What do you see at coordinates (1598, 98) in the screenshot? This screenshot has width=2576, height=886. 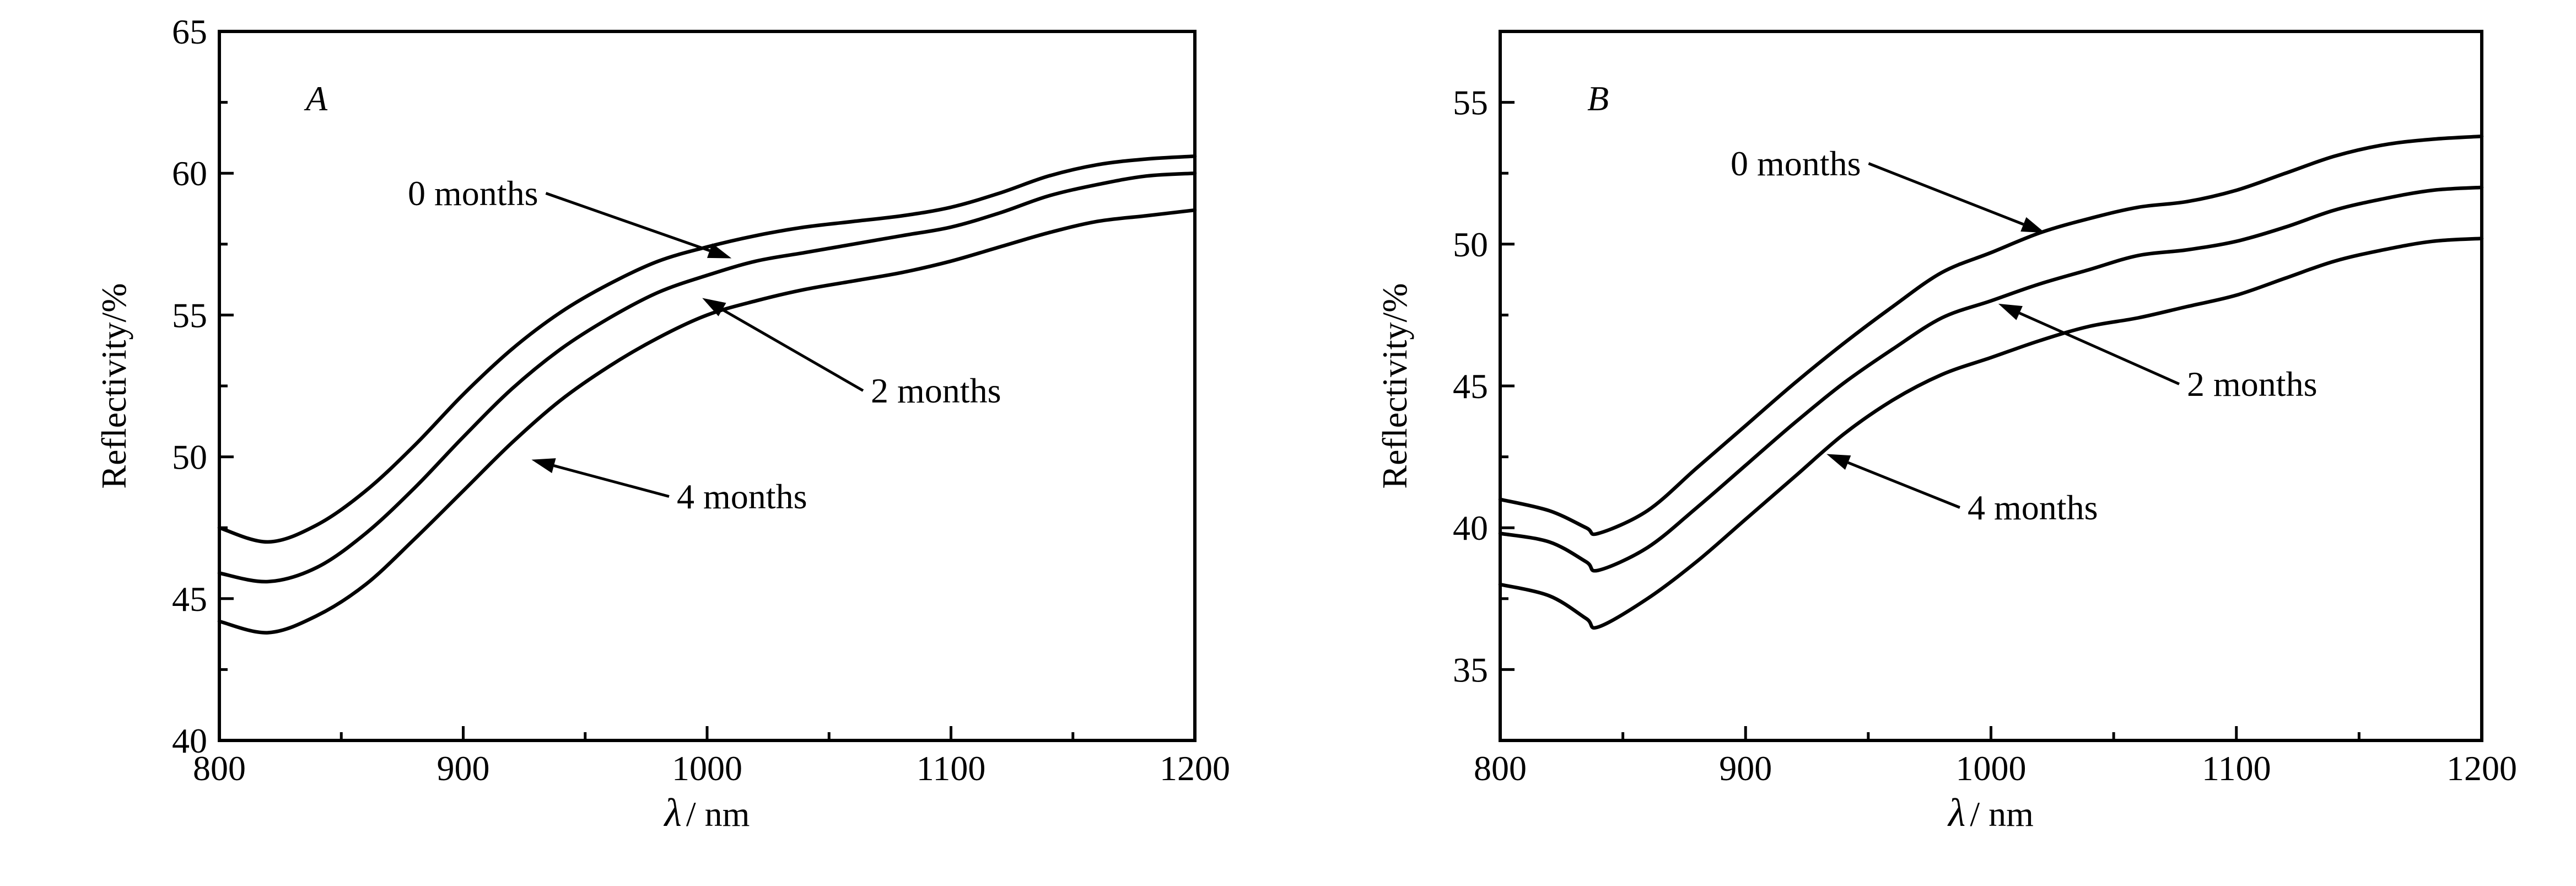 I see `panel-label: B` at bounding box center [1598, 98].